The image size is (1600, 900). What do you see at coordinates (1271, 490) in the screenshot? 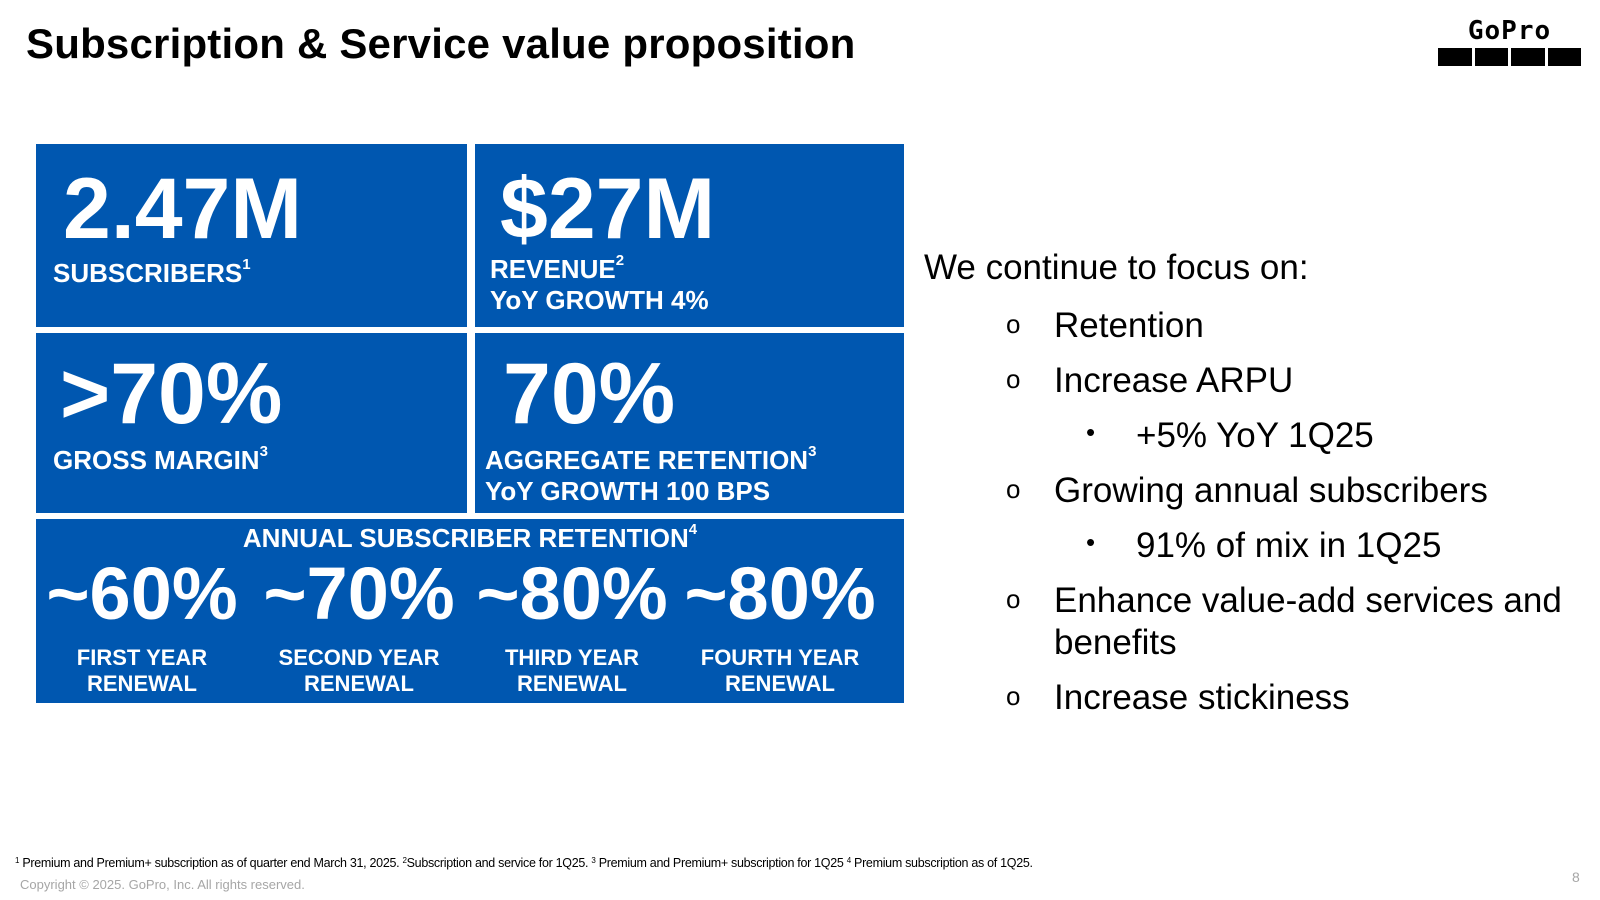
I see `focus-item-text: Growing annual subscribers` at bounding box center [1271, 490].